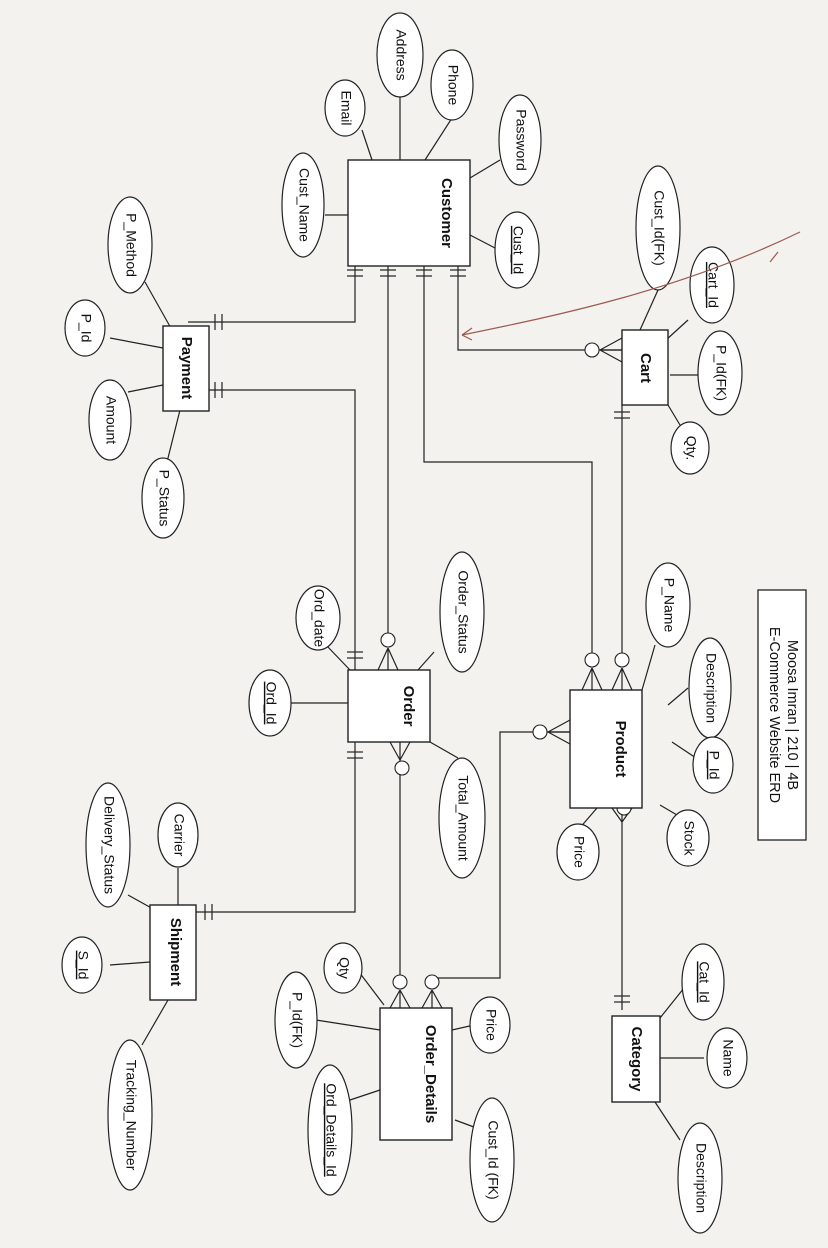 This screenshot has height=1248, width=828. I want to click on attr-payment-p-id: P_Id, so click(85, 328).